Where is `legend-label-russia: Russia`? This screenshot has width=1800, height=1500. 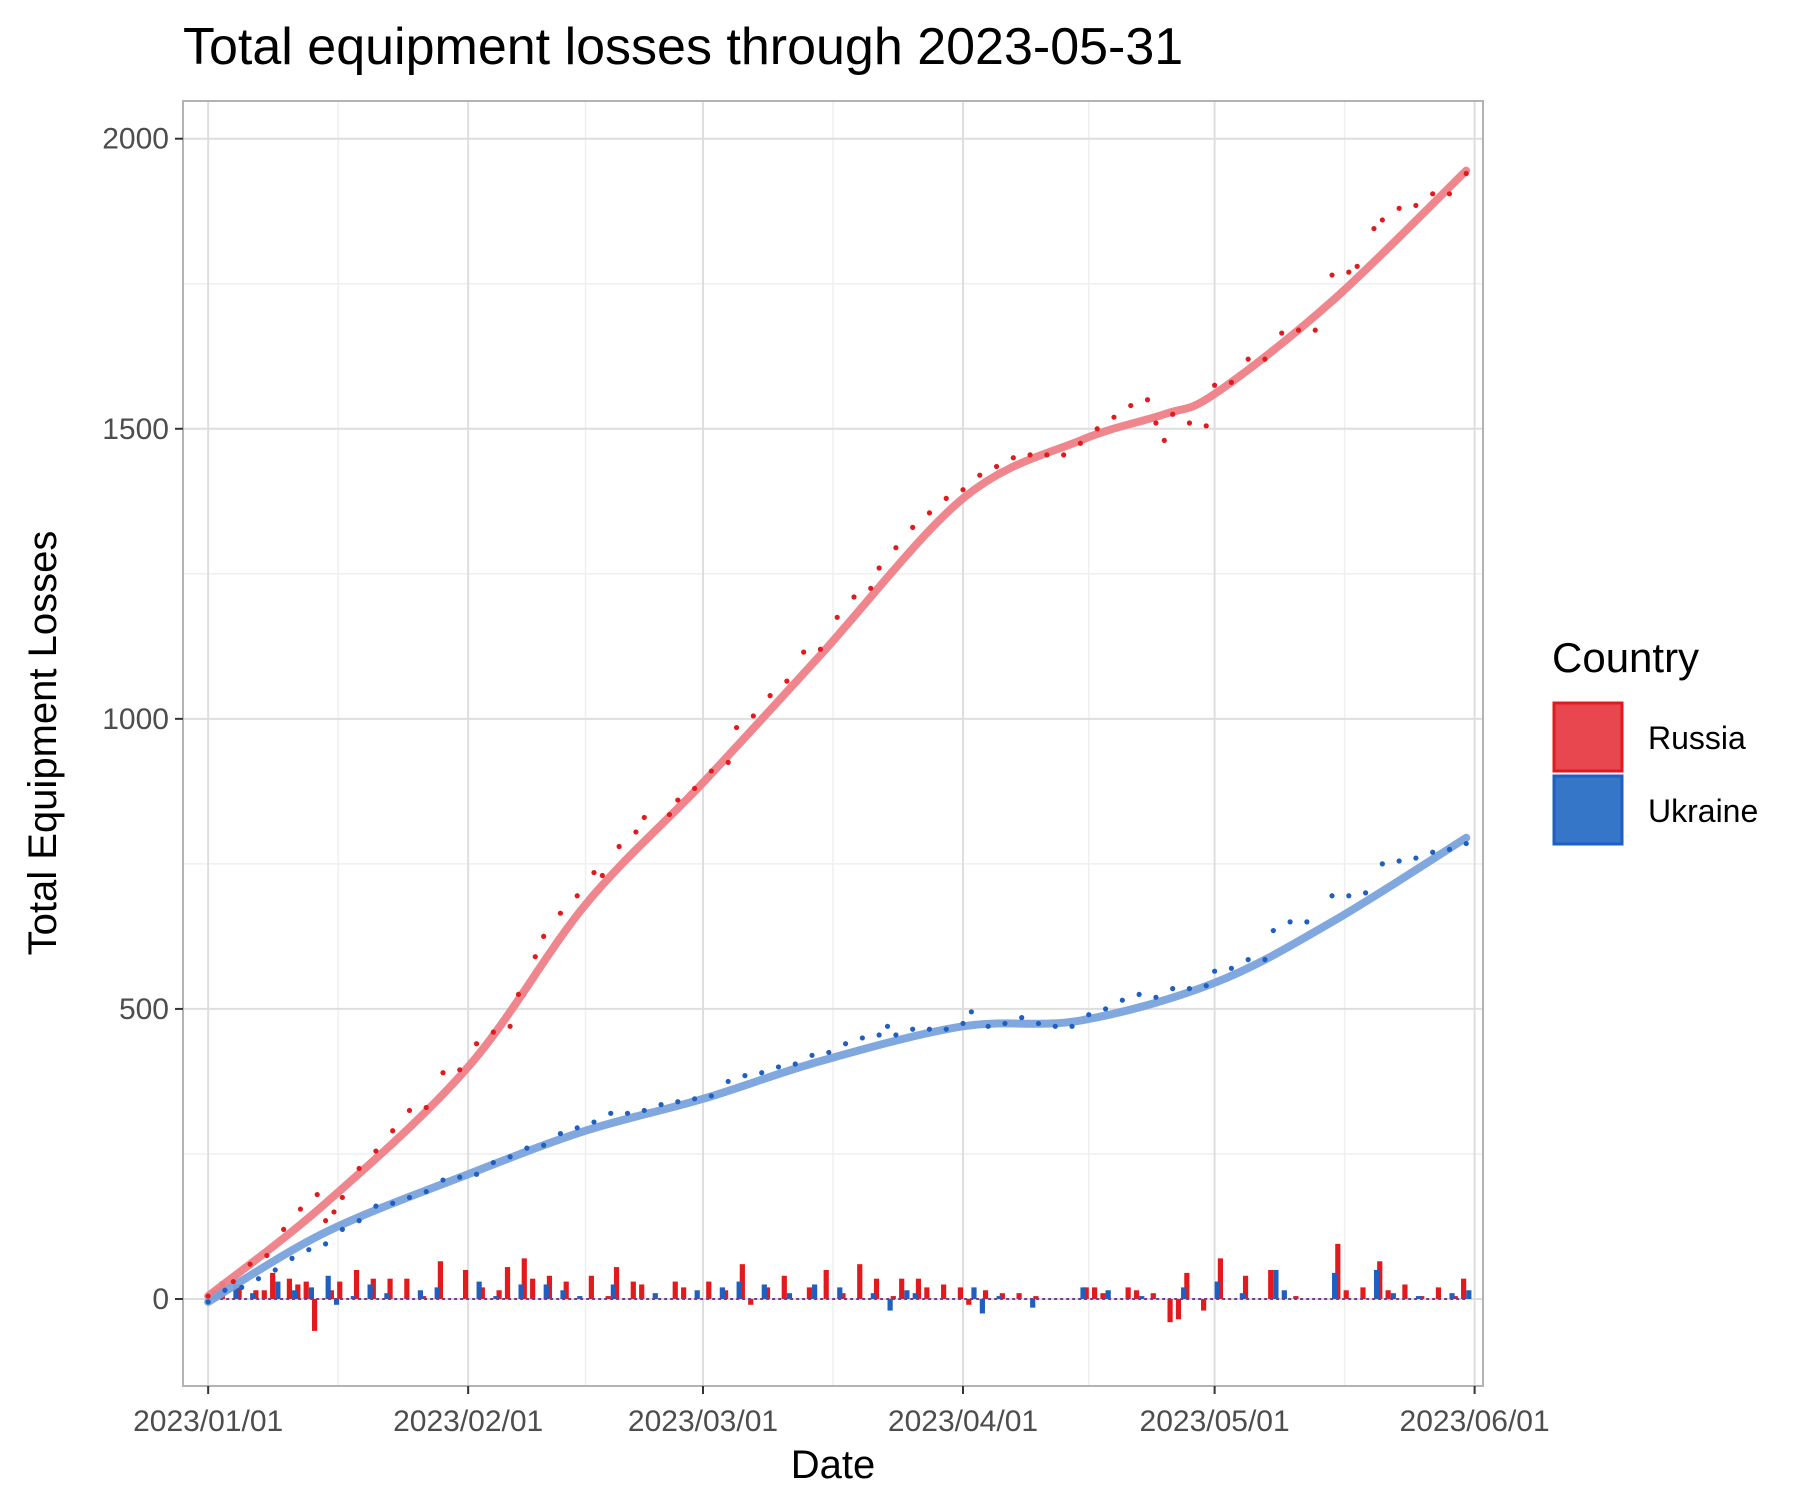
legend-label-russia: Russia is located at coordinates (1697, 738).